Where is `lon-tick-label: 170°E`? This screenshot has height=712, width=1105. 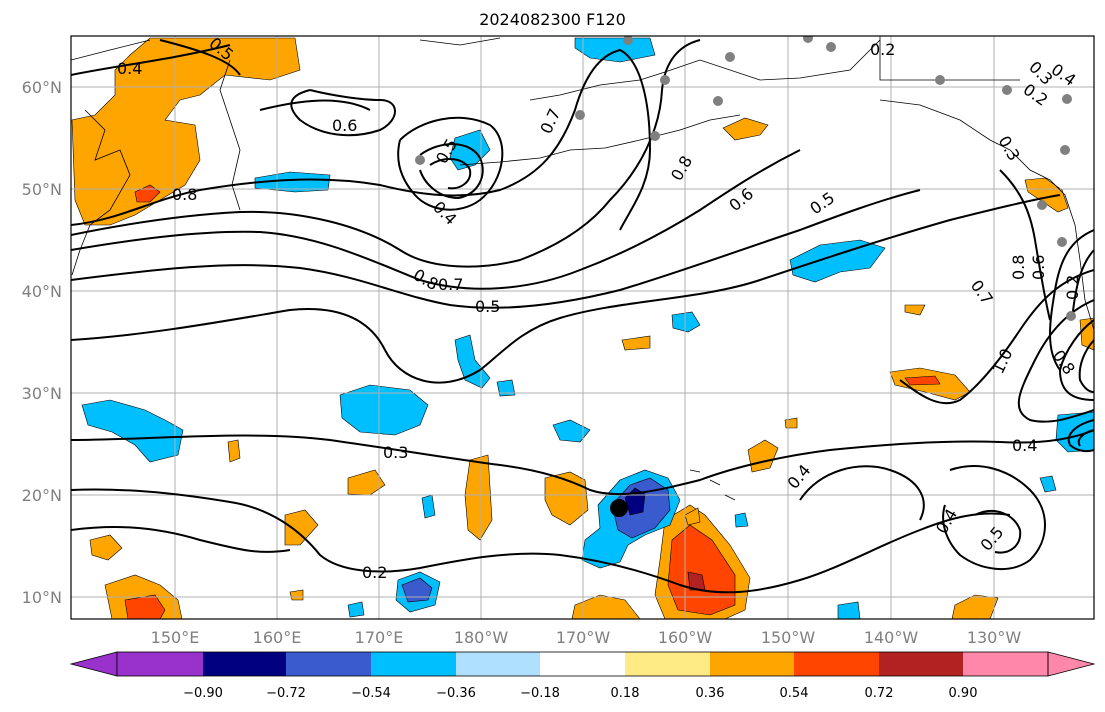
lon-tick-label: 170°E is located at coordinates (379, 637).